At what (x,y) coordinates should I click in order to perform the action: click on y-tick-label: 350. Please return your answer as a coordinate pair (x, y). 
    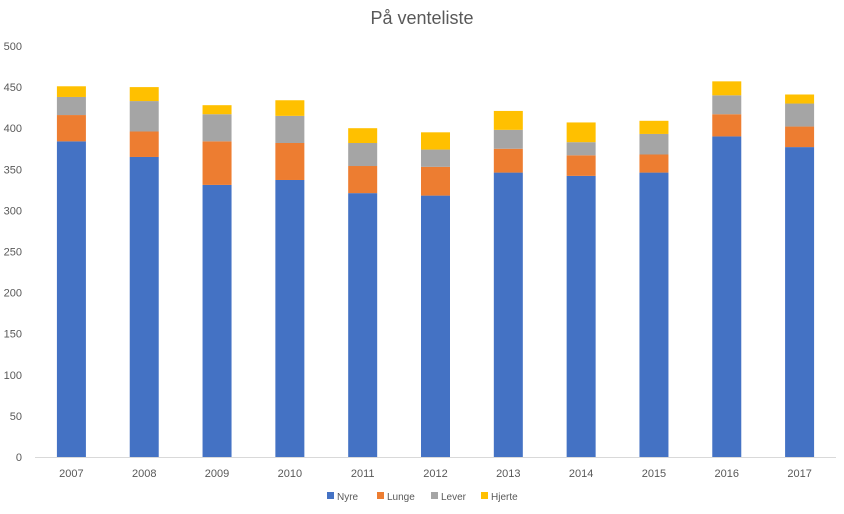
    Looking at the image, I should click on (13, 170).